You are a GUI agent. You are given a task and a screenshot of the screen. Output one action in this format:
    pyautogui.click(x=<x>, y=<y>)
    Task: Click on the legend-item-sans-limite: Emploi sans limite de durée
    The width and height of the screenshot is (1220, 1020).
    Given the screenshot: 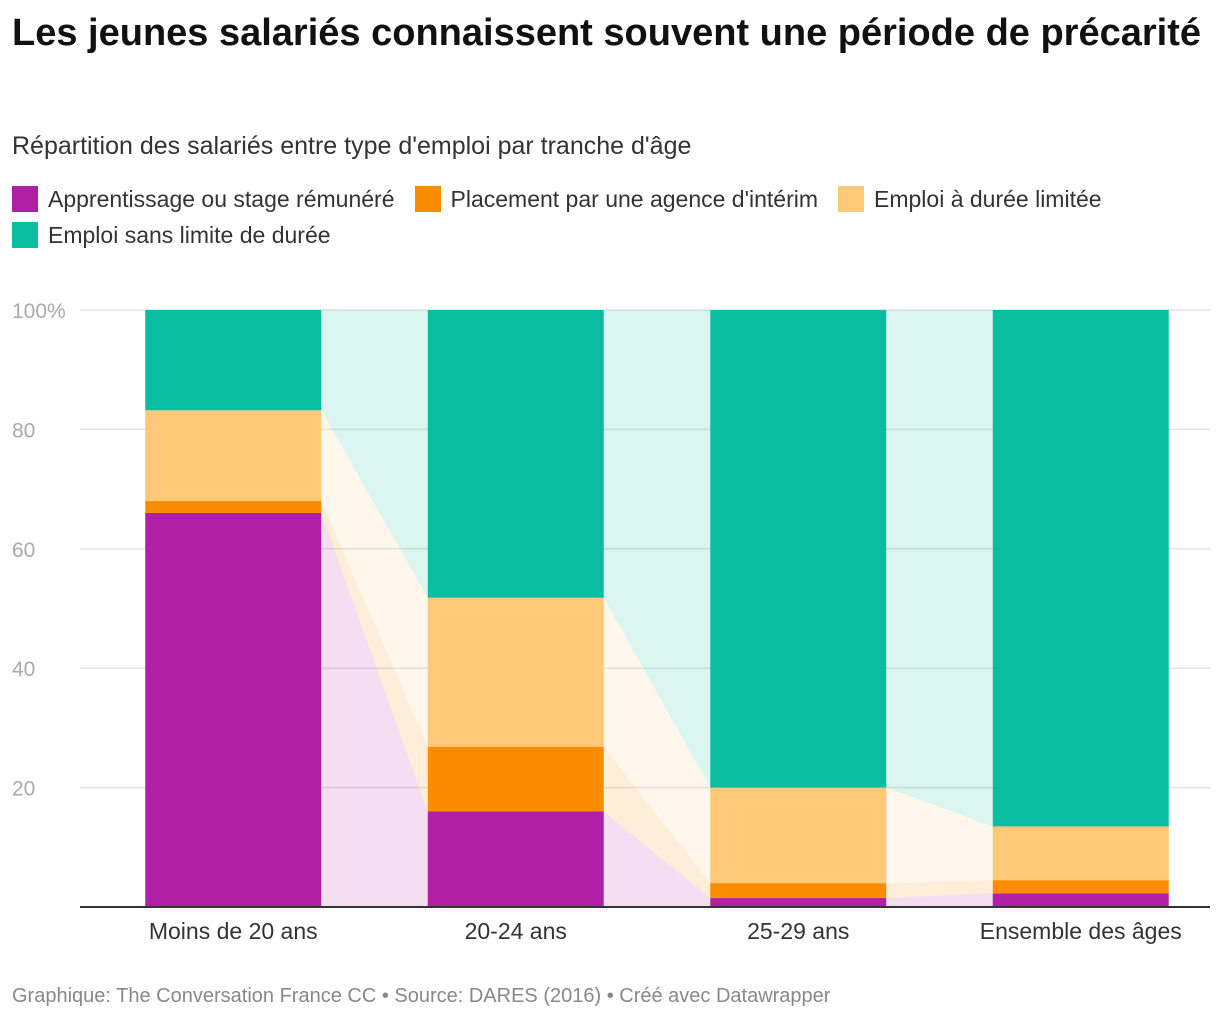 What is the action you would take?
    pyautogui.click(x=171, y=235)
    